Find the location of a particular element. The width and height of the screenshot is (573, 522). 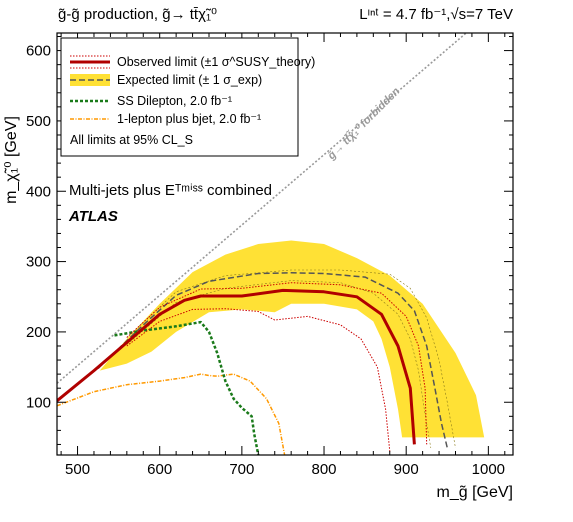

x-tick-label: 700 is located at coordinates (241, 469).